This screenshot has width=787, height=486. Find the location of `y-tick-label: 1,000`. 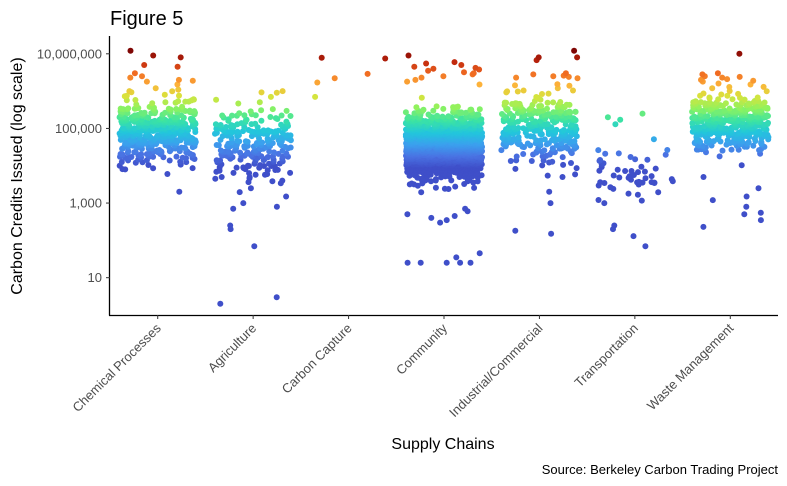

y-tick-label: 1,000 is located at coordinates (85, 203).